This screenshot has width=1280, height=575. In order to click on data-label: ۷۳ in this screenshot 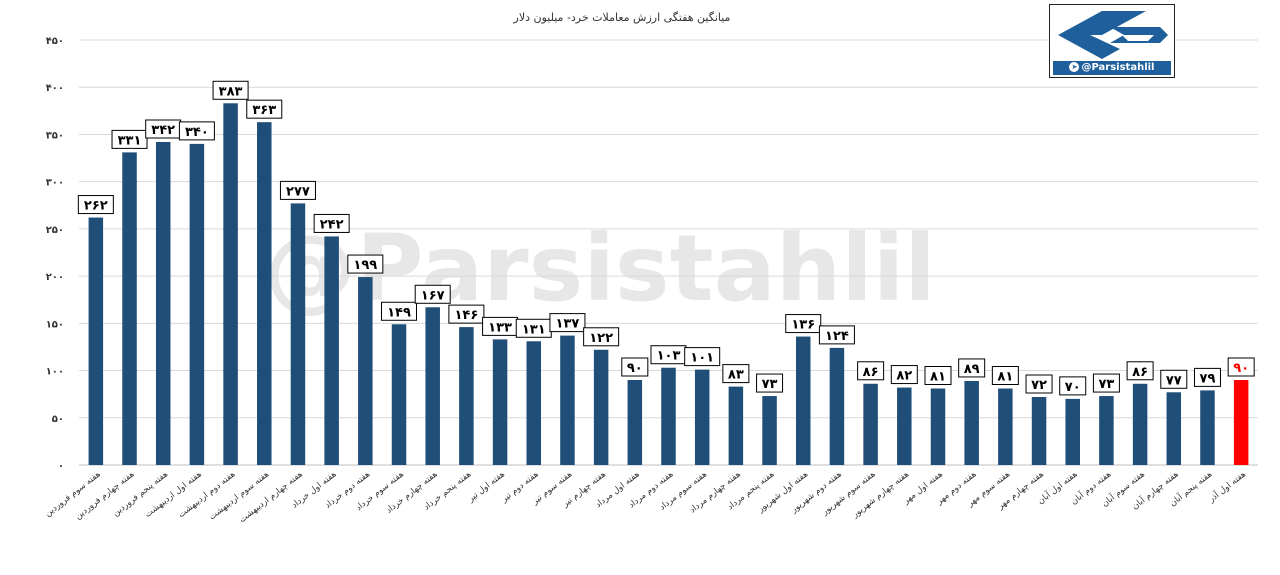, I will do `click(770, 384)`.